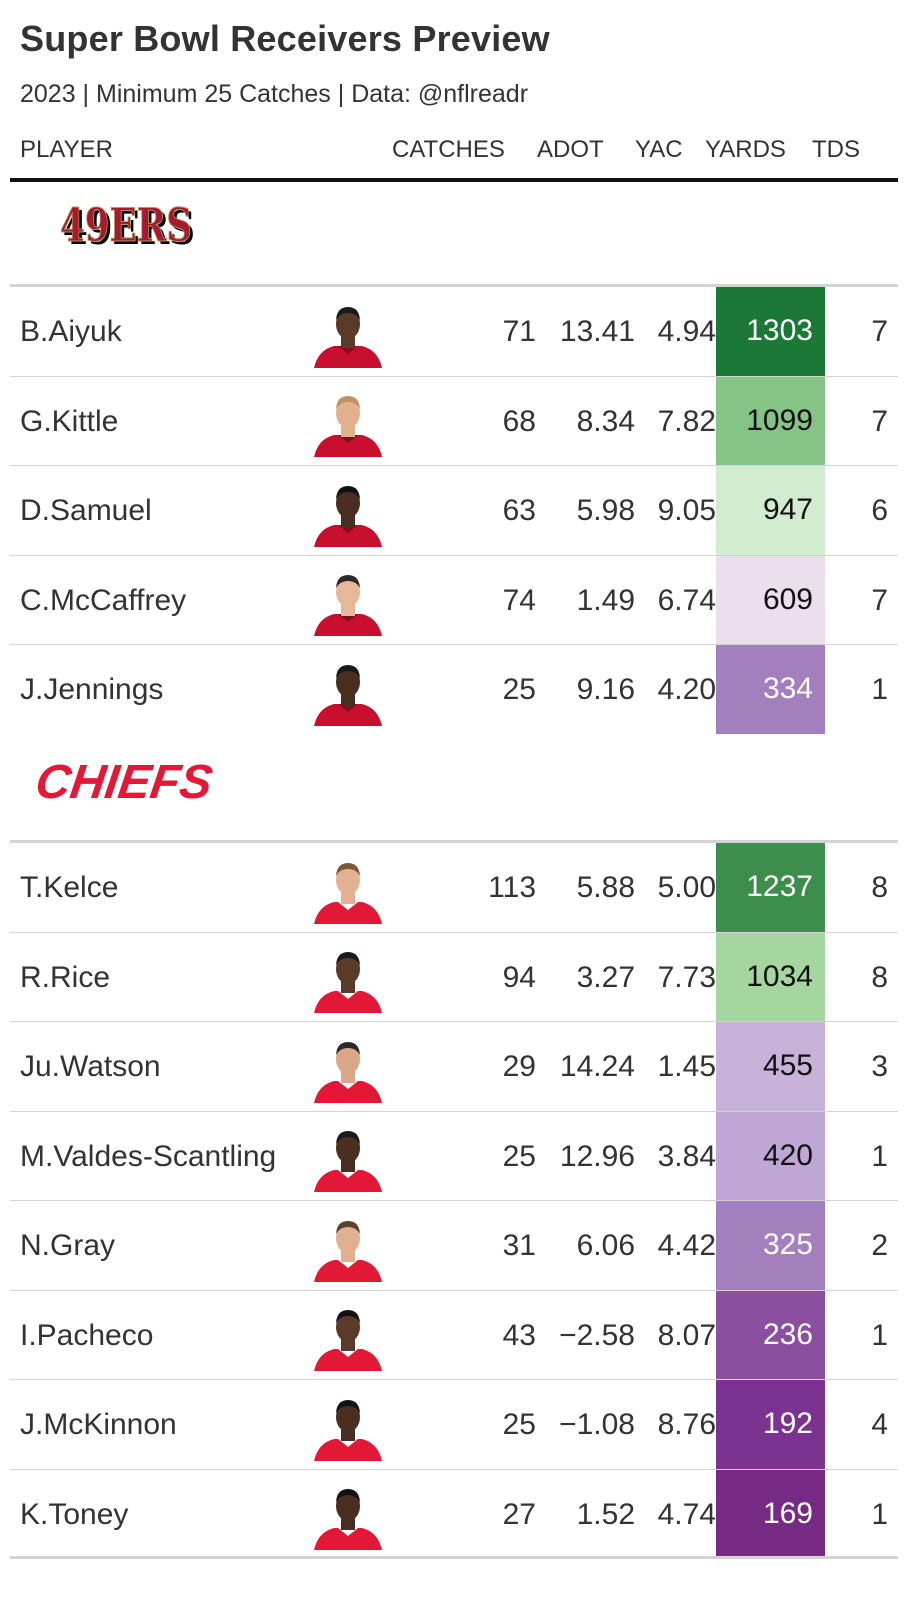 This screenshot has height=1614, width=906. Describe the element at coordinates (66, 149) in the screenshot. I see `column-header-player: PLAYER` at that location.